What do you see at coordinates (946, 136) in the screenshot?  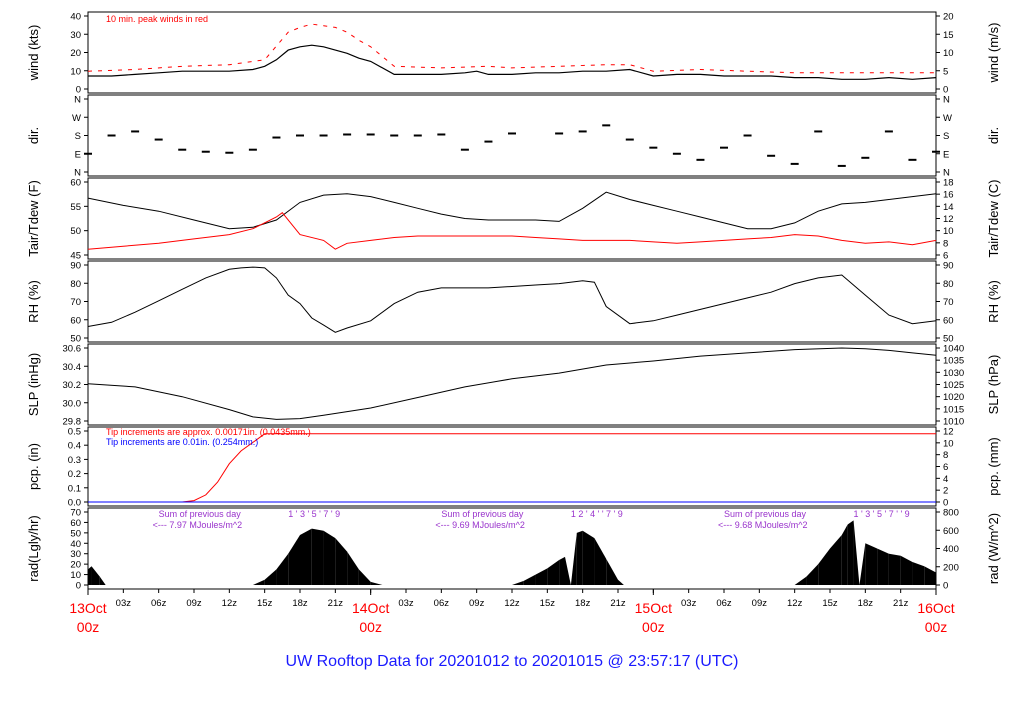 I see `y-tick-label-right: S` at bounding box center [946, 136].